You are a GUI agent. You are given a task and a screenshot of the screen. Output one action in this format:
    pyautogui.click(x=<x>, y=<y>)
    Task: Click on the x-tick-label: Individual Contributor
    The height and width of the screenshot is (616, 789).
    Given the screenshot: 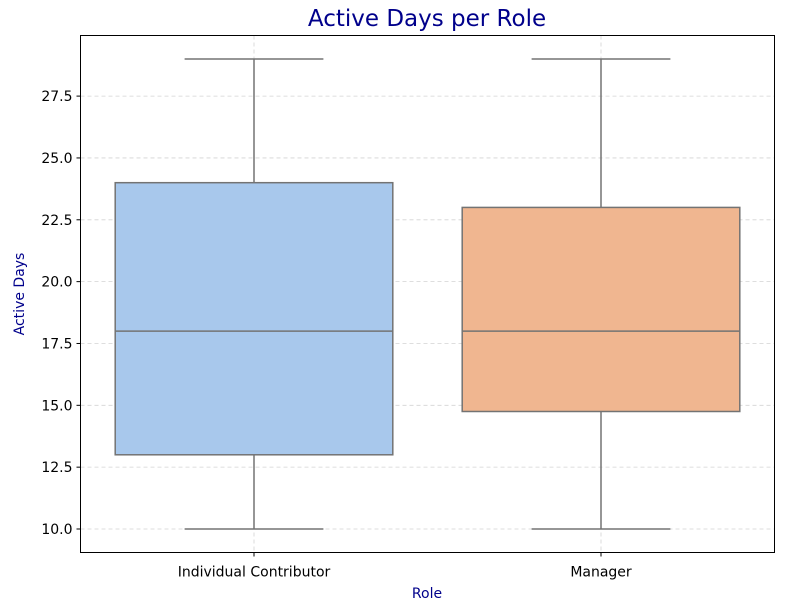 What is the action you would take?
    pyautogui.click(x=254, y=573)
    